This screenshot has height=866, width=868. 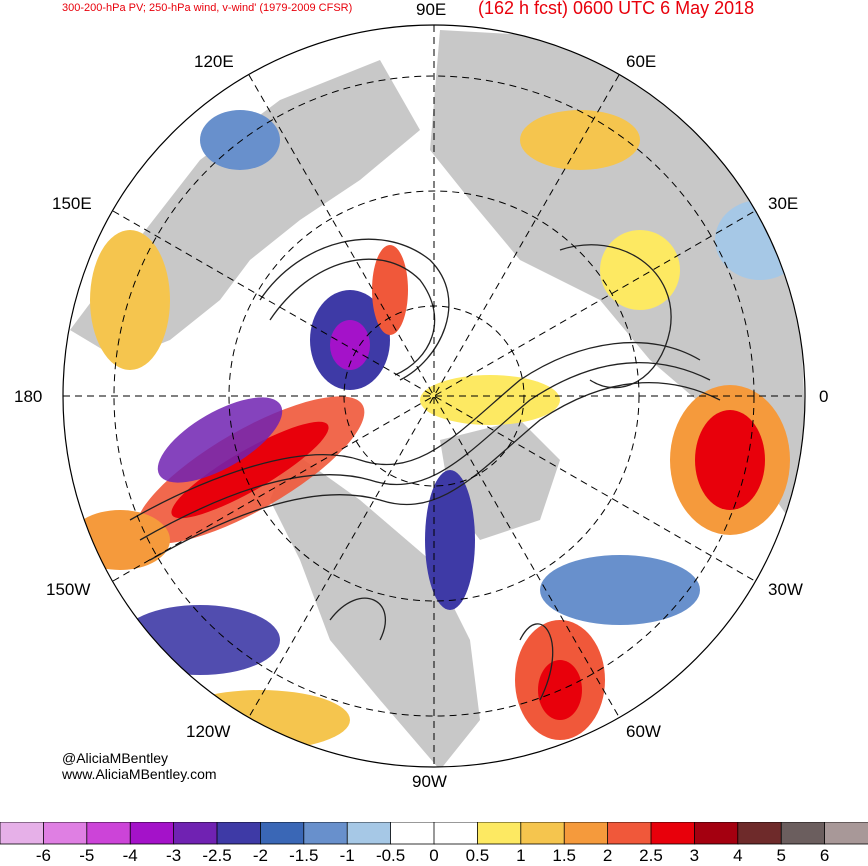 What do you see at coordinates (28, 396) in the screenshot?
I see `lon-label-180: 180` at bounding box center [28, 396].